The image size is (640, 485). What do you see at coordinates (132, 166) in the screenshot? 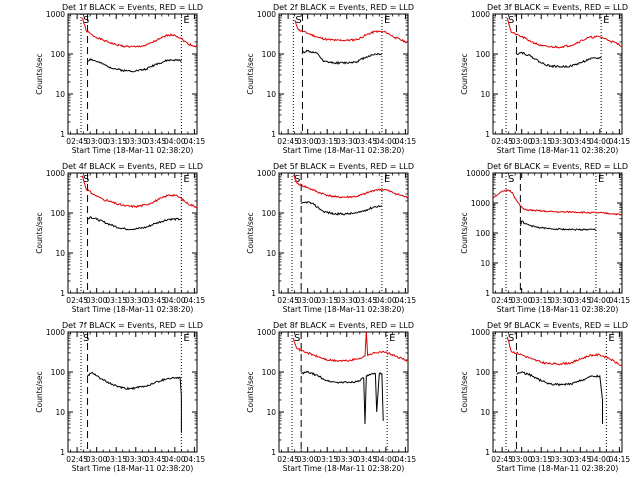
I see `panel-title: Det 4f BLACK = Events, RED = LLD` at bounding box center [132, 166].